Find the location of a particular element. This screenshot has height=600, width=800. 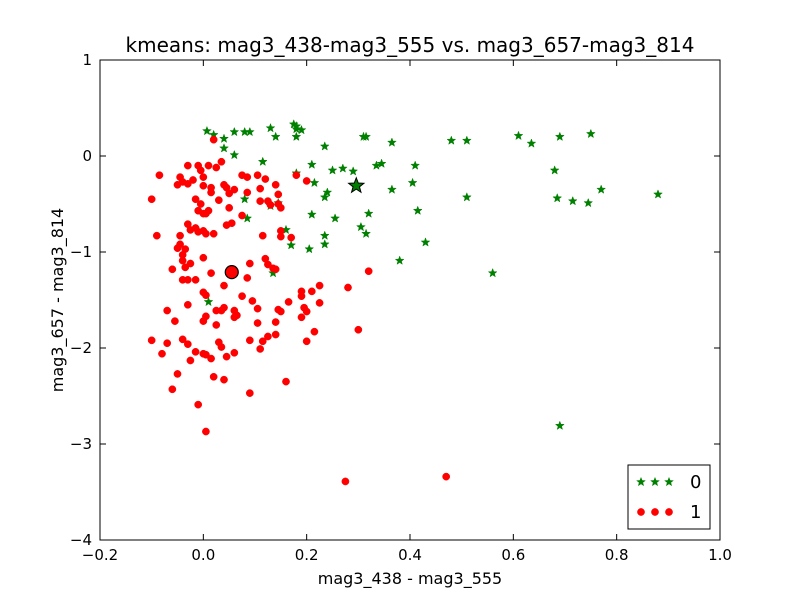

x-tick-label: 0.4 is located at coordinates (410, 555).